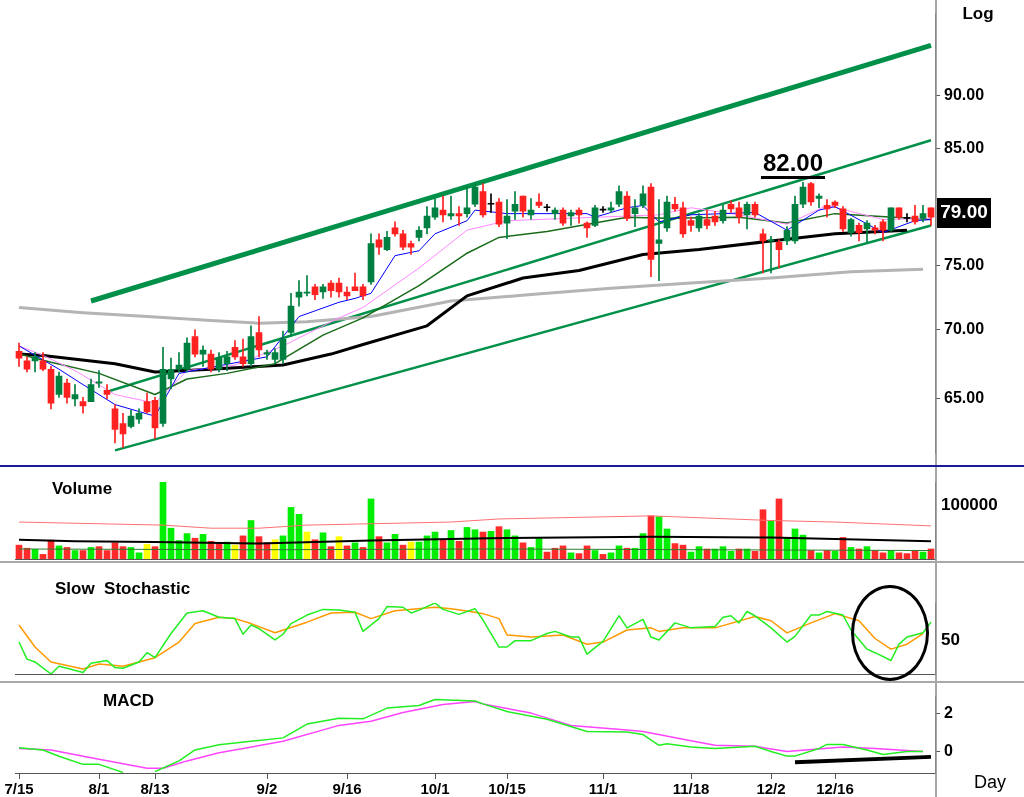 The image size is (1024, 797). I want to click on x-tick-label: 8/13, so click(155, 788).